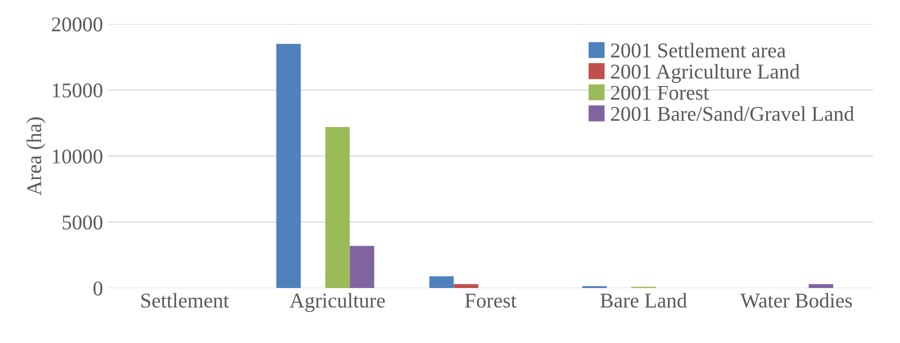  Describe the element at coordinates (98, 288) in the screenshot. I see `y-tick-label: 0` at that location.